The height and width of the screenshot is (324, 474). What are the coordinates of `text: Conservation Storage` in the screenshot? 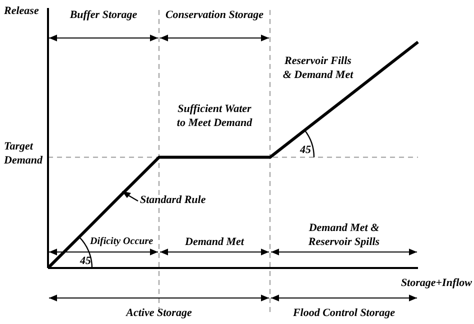 It's located at (214, 15).